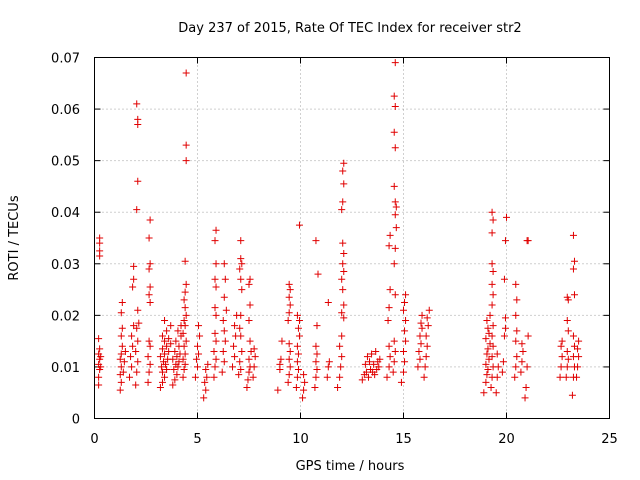 This screenshot has height=480, width=640. Describe the element at coordinates (65, 162) in the screenshot. I see `y-tick-label: 0.05` at that location.